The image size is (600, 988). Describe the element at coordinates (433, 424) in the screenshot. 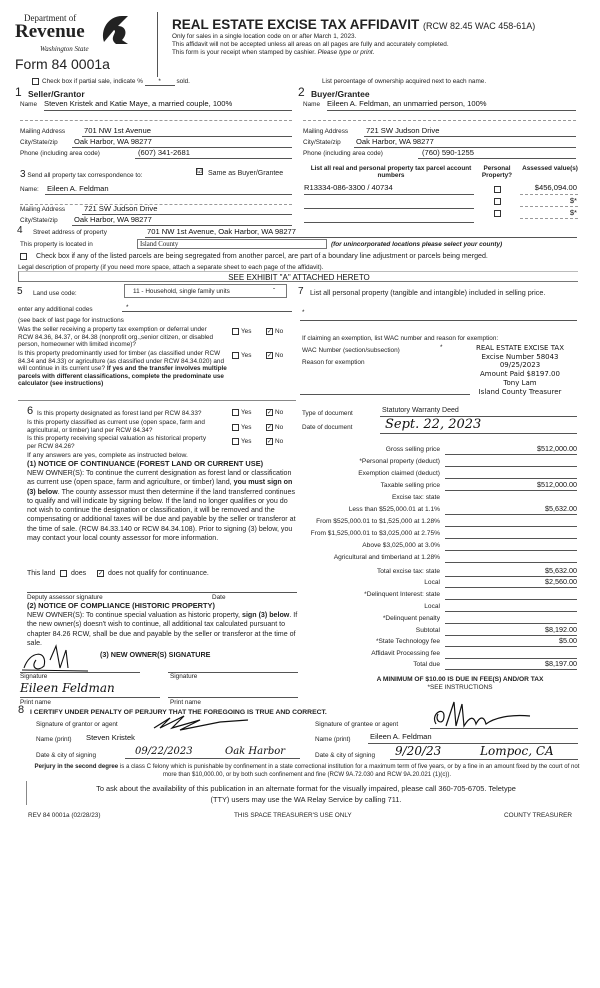

I see `doc-date-field: Sept. 22, 2023` at that location.